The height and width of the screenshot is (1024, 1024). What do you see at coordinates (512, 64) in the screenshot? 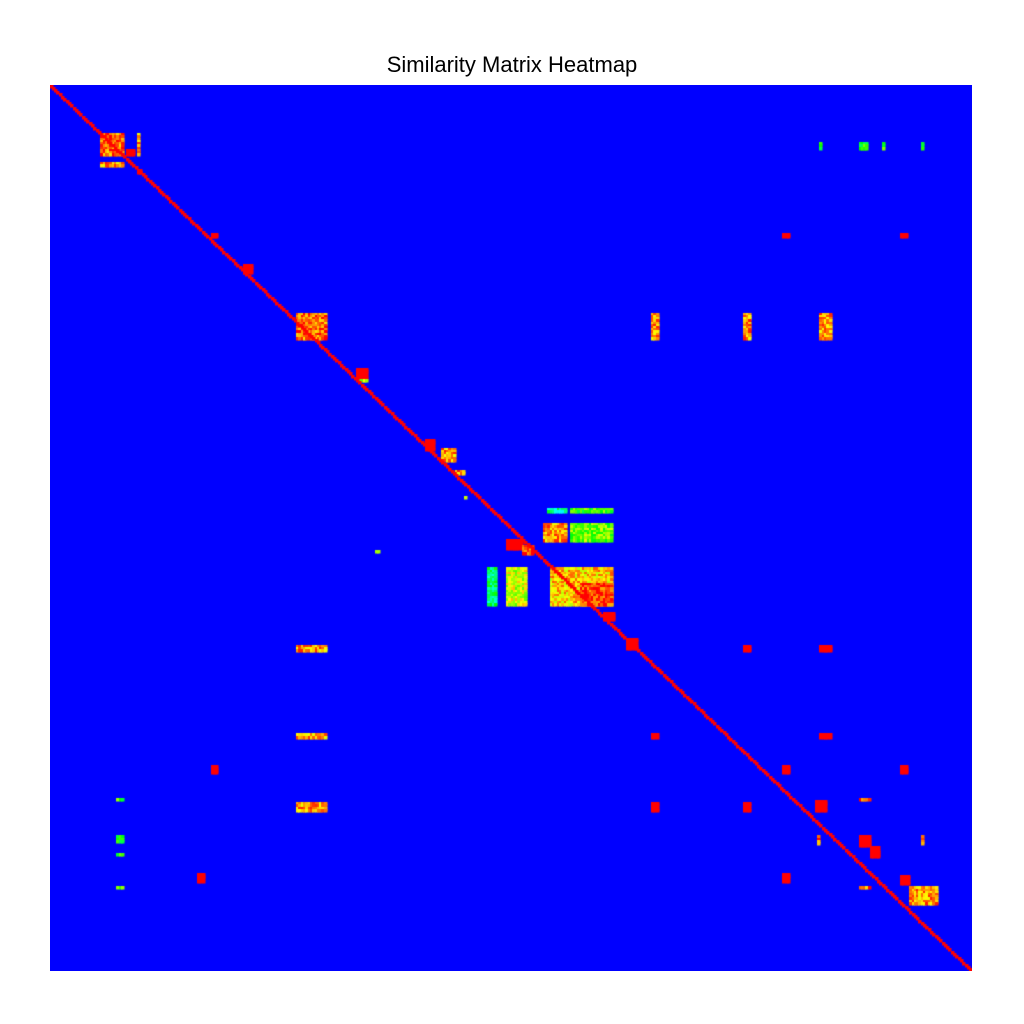
I see `chart-title: Similarity Matrix Heatmap` at bounding box center [512, 64].